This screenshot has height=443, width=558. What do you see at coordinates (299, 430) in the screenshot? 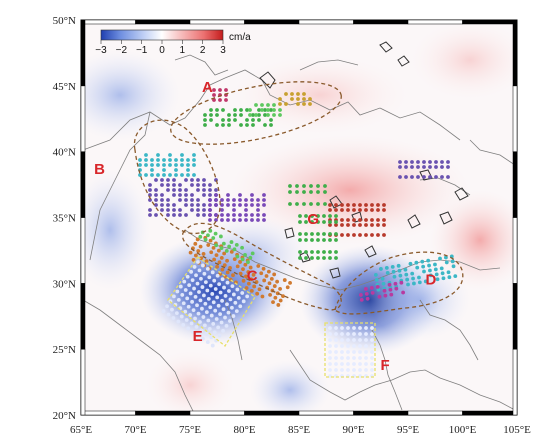
I see `lon-label: 85°E` at bounding box center [299, 430].